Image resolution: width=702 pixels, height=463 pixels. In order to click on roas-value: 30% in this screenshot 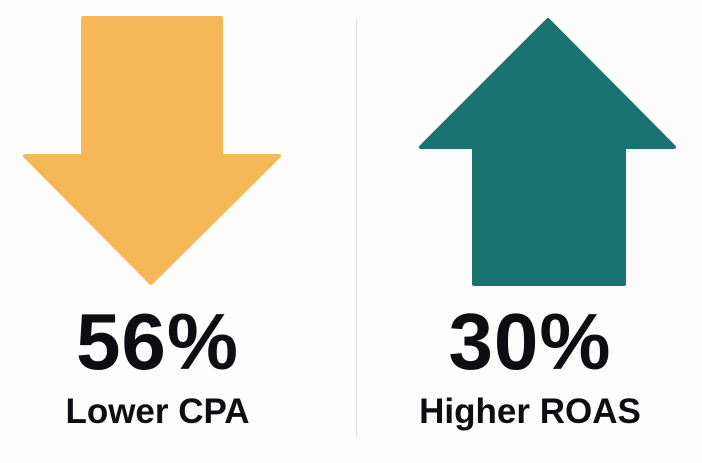, I will do `click(530, 341)`.